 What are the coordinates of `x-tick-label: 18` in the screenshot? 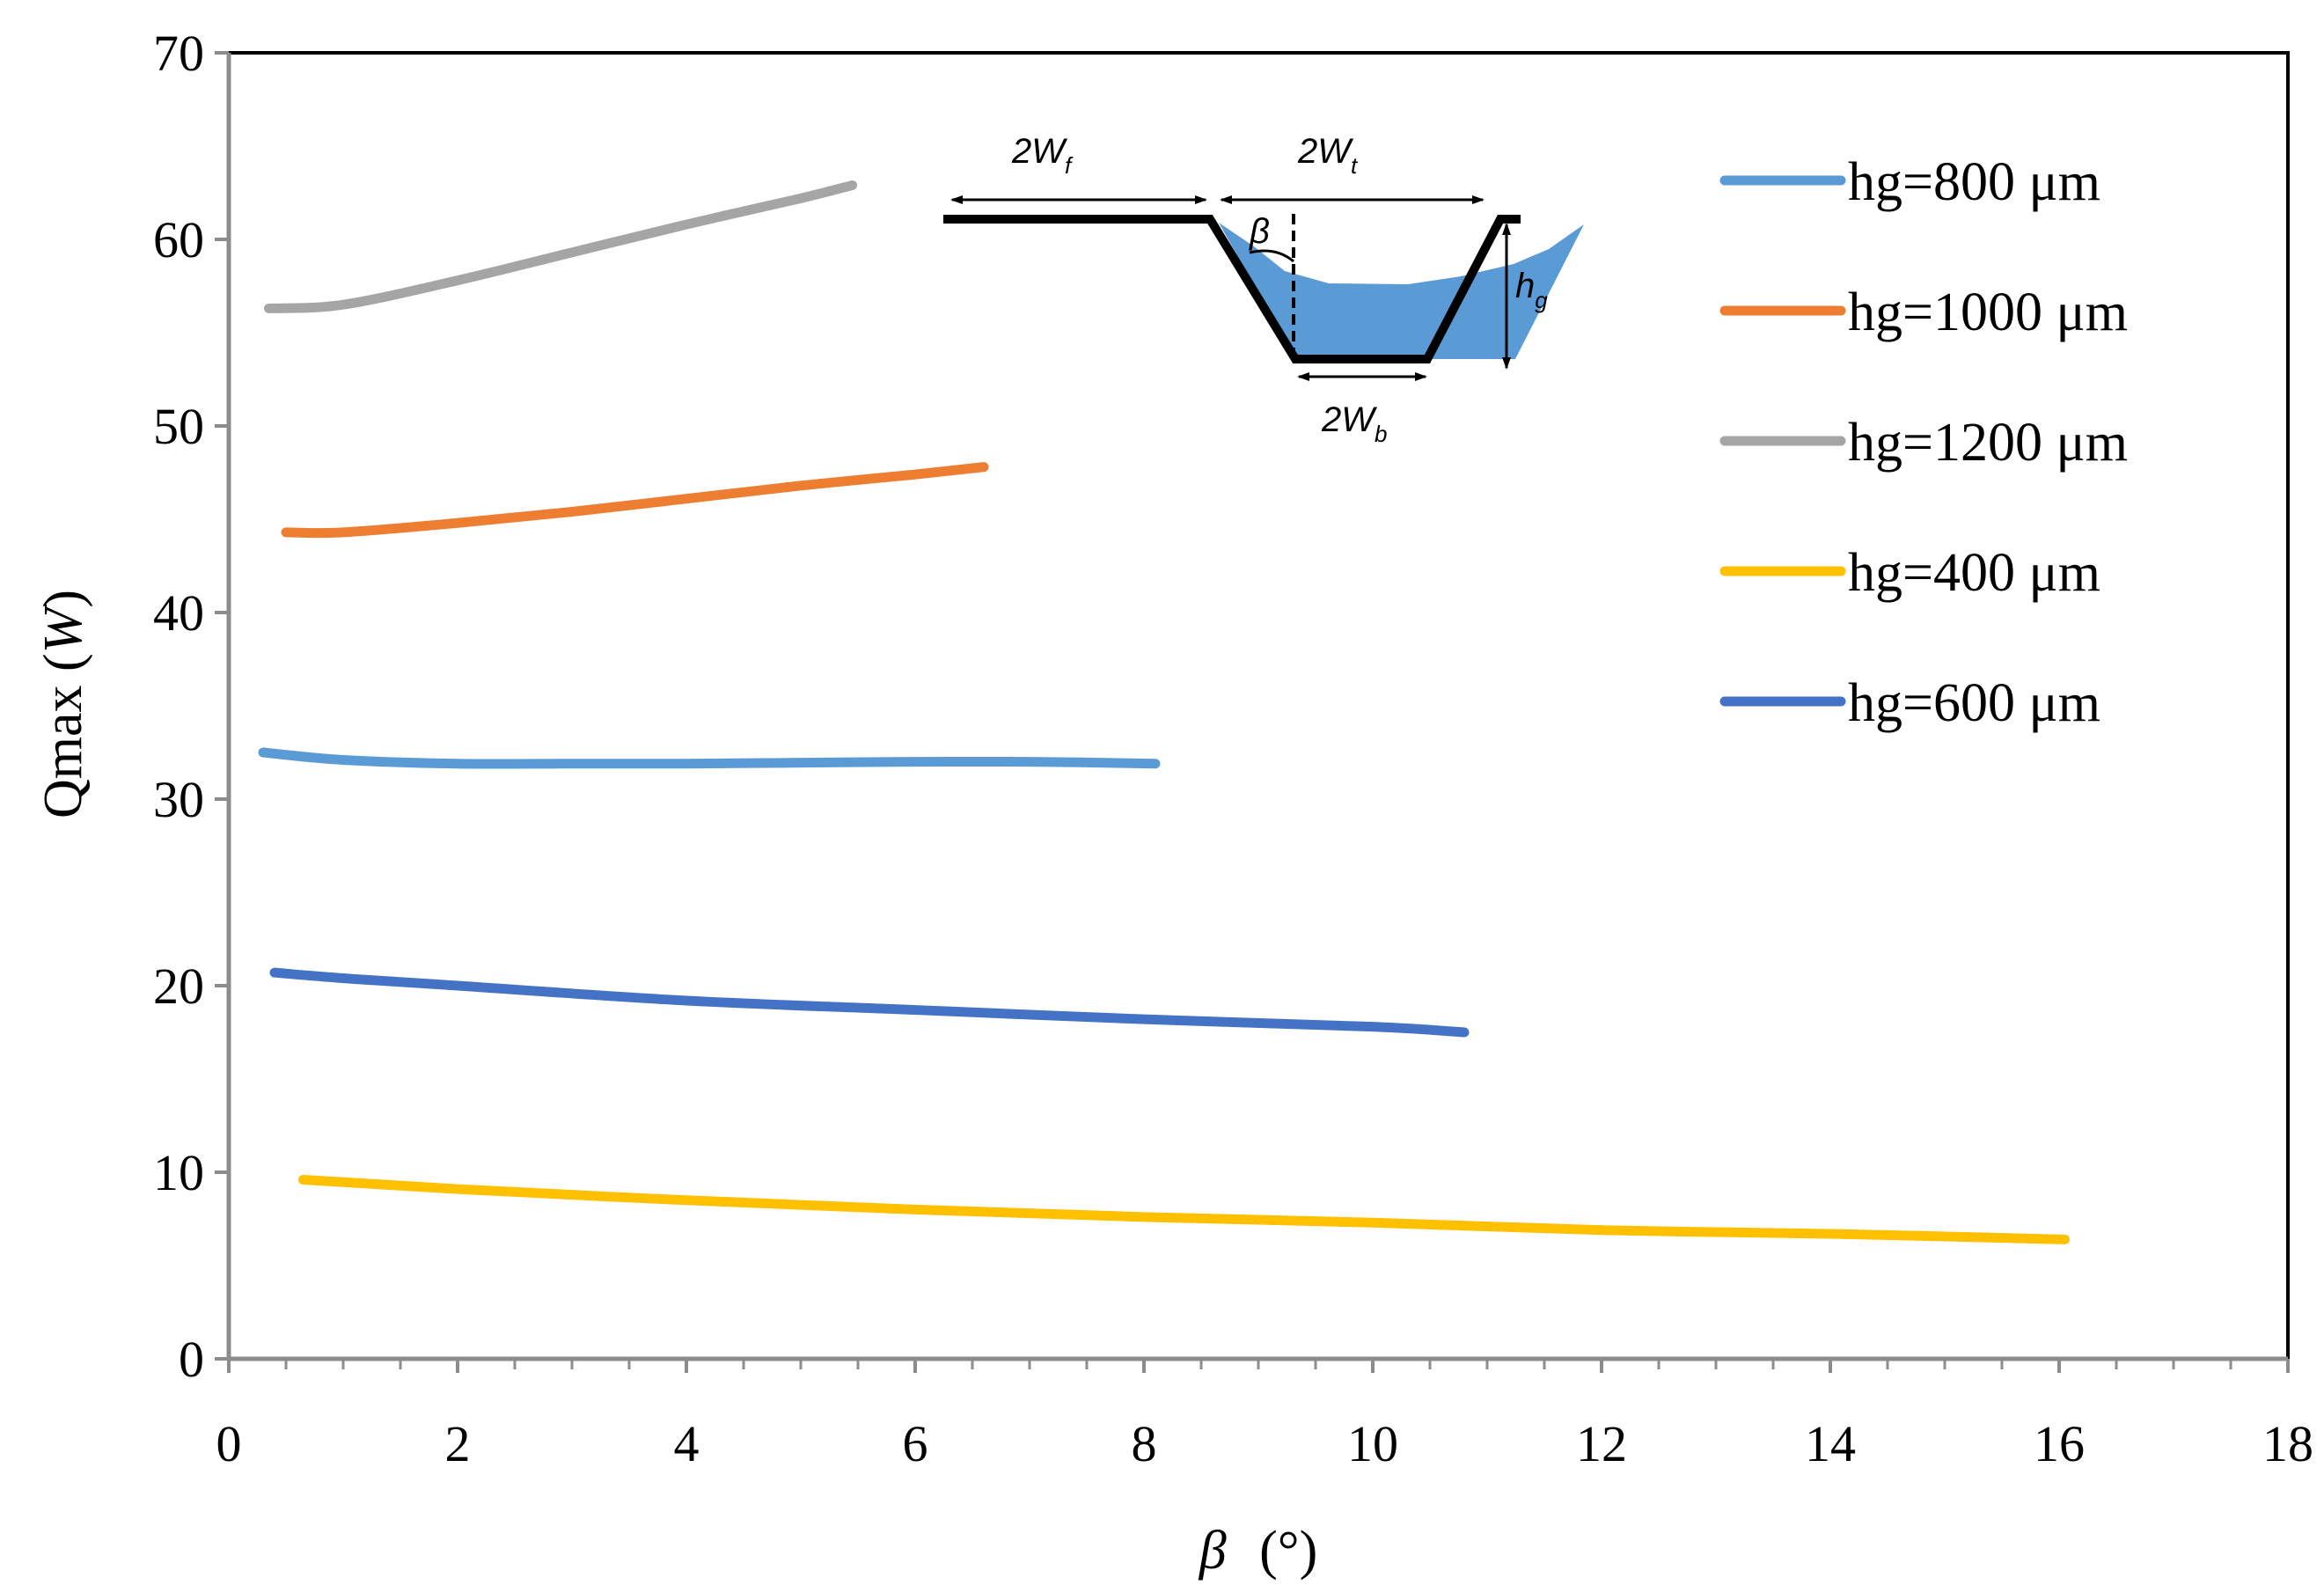 It's located at (2287, 1444).